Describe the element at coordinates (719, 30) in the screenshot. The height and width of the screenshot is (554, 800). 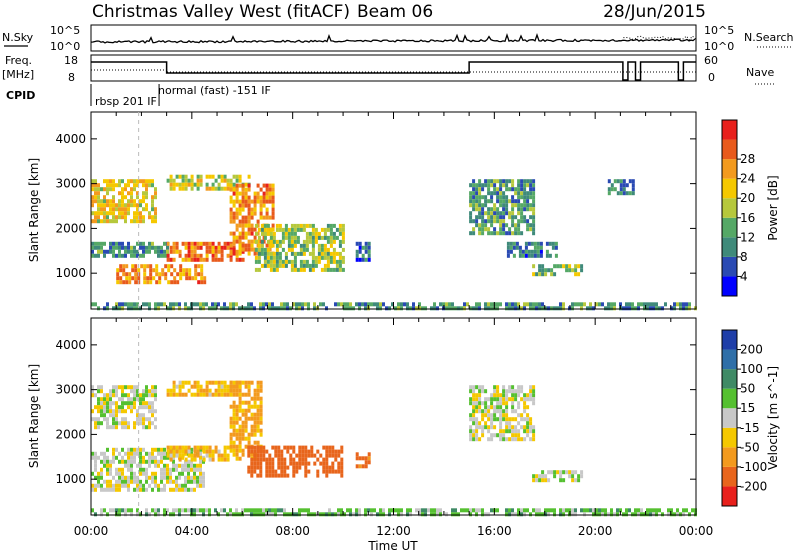
I see `nsearch-tick-high: 10^5` at that location.